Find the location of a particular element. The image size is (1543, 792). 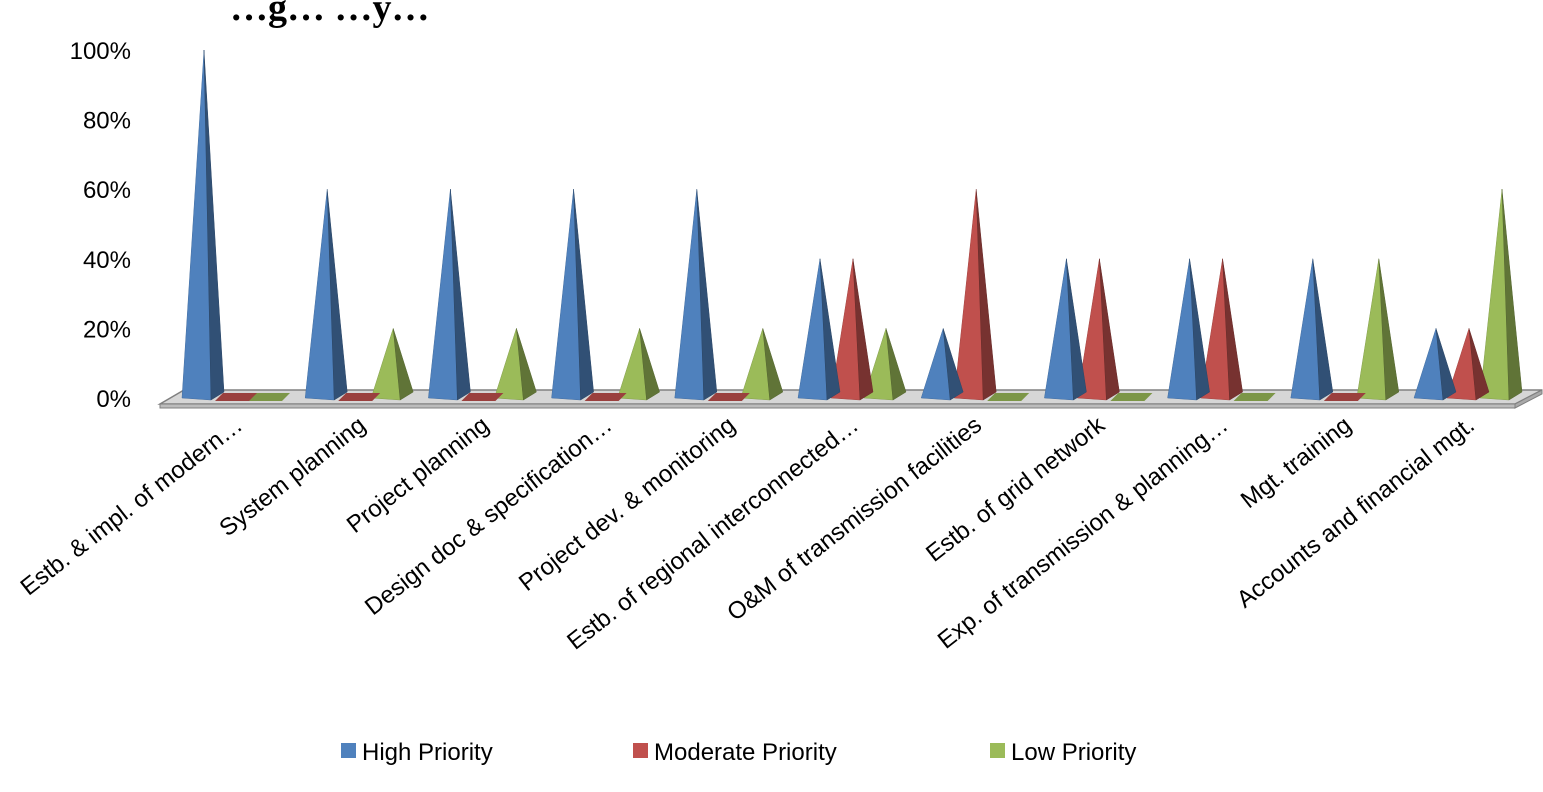

x-tick-label: O&M of transmission facilities is located at coordinates (854, 518).